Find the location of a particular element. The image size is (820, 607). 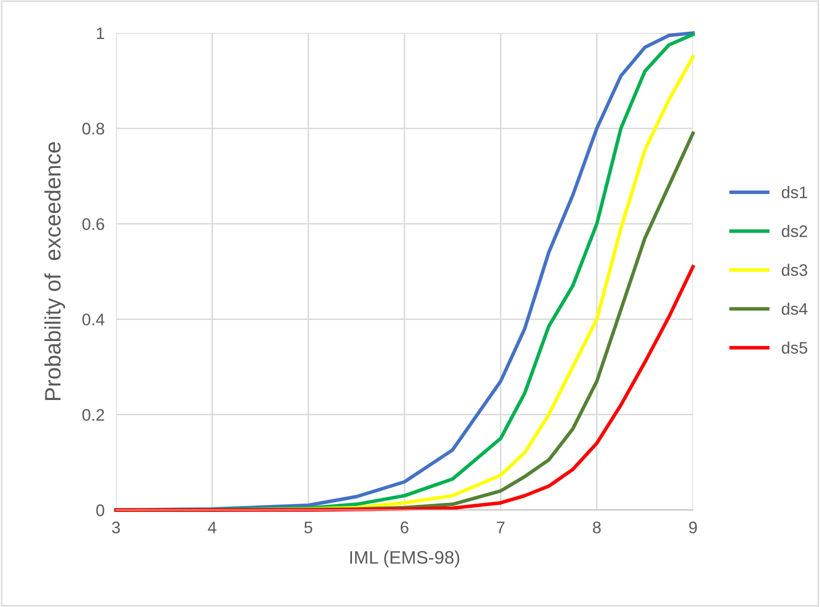

y-tick-label: 0.4 is located at coordinates (93, 320).